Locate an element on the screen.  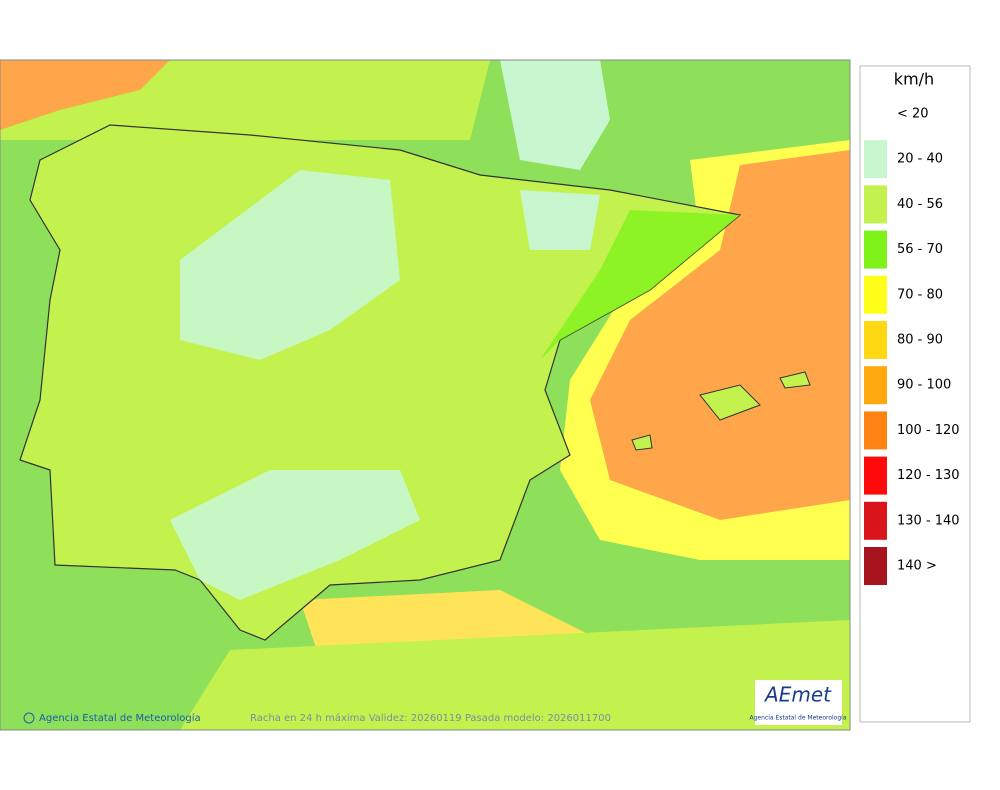
copyright-icon is located at coordinates (29, 718).